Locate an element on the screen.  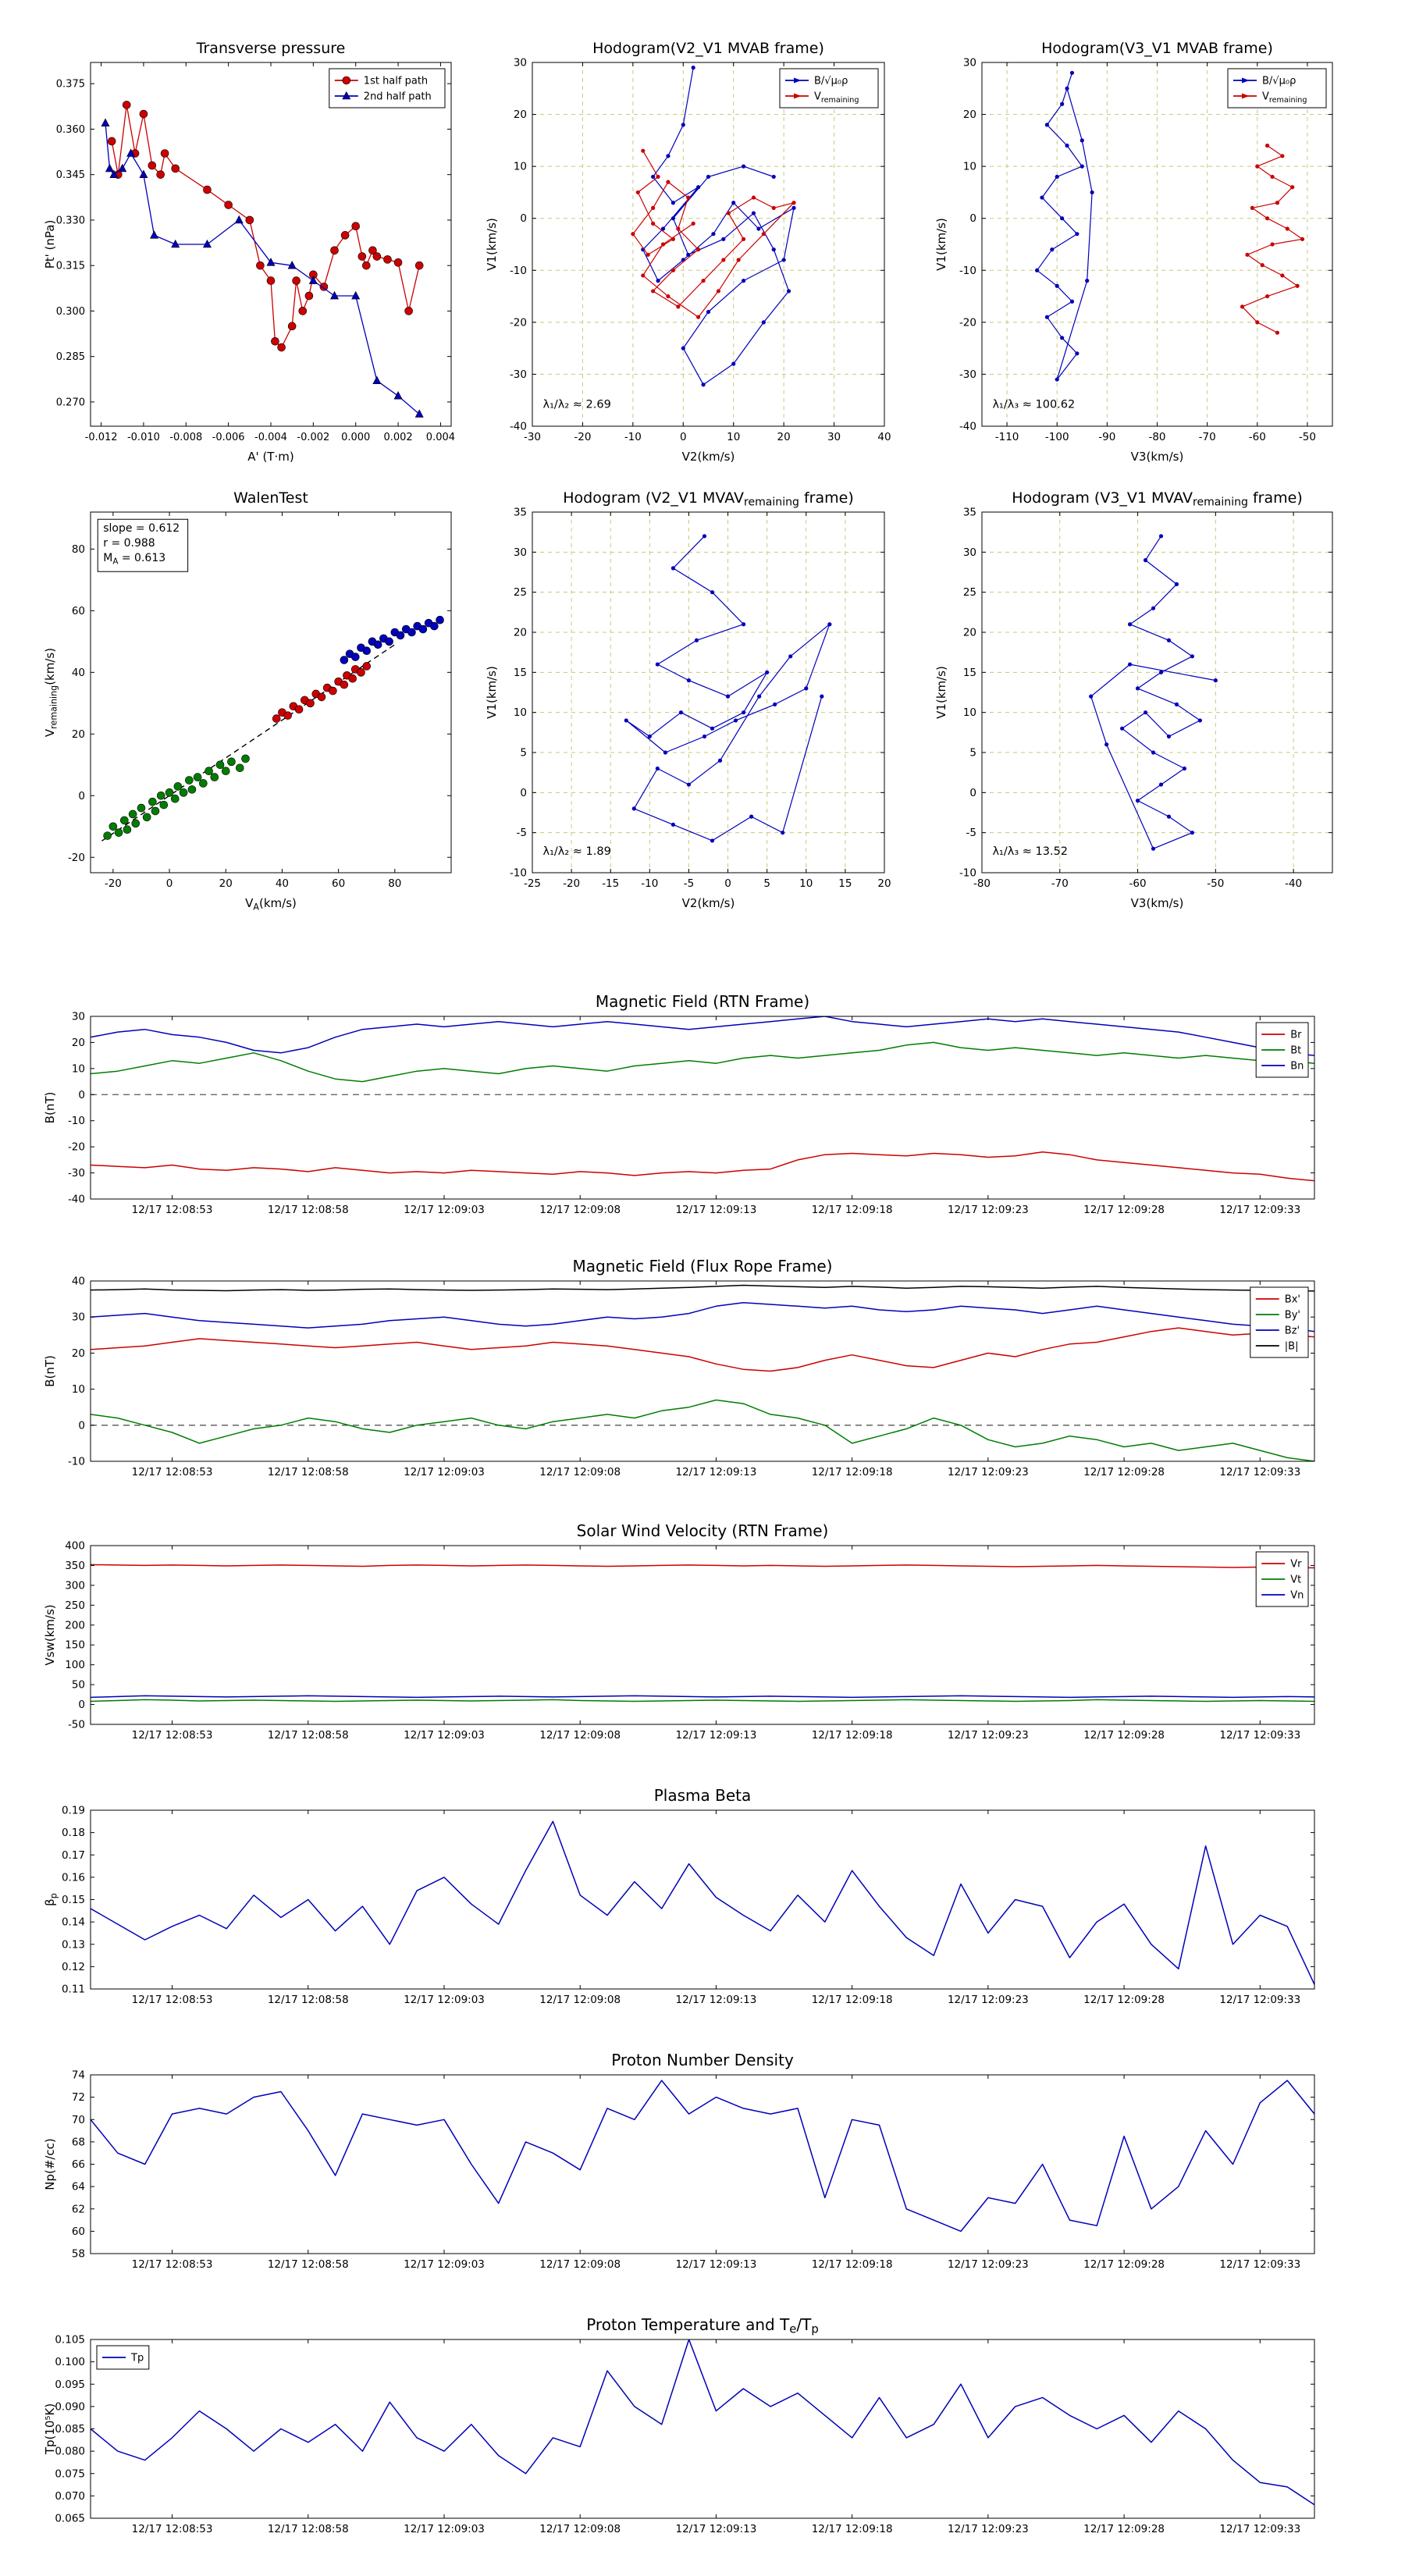
svg-text: 0.19 is located at coordinates (73, 1811).